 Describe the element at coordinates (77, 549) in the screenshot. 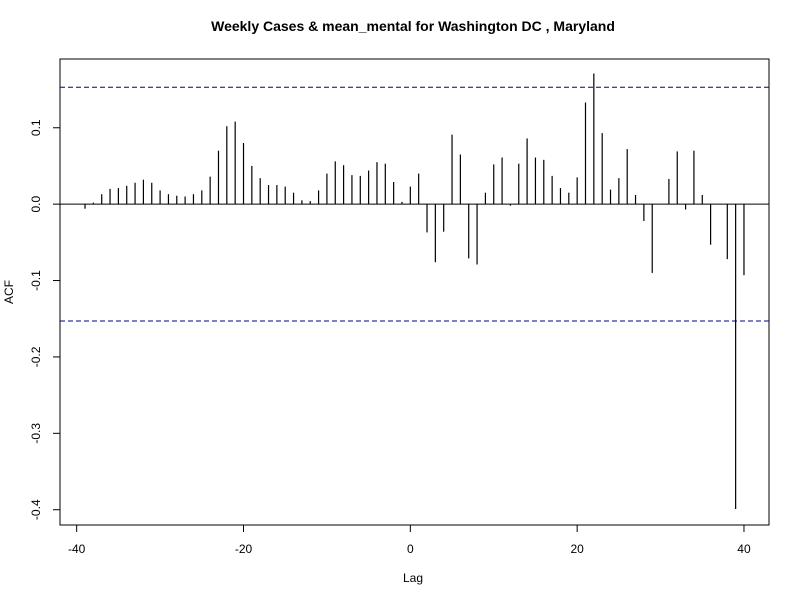

I see `x-tick-label: -40` at that location.